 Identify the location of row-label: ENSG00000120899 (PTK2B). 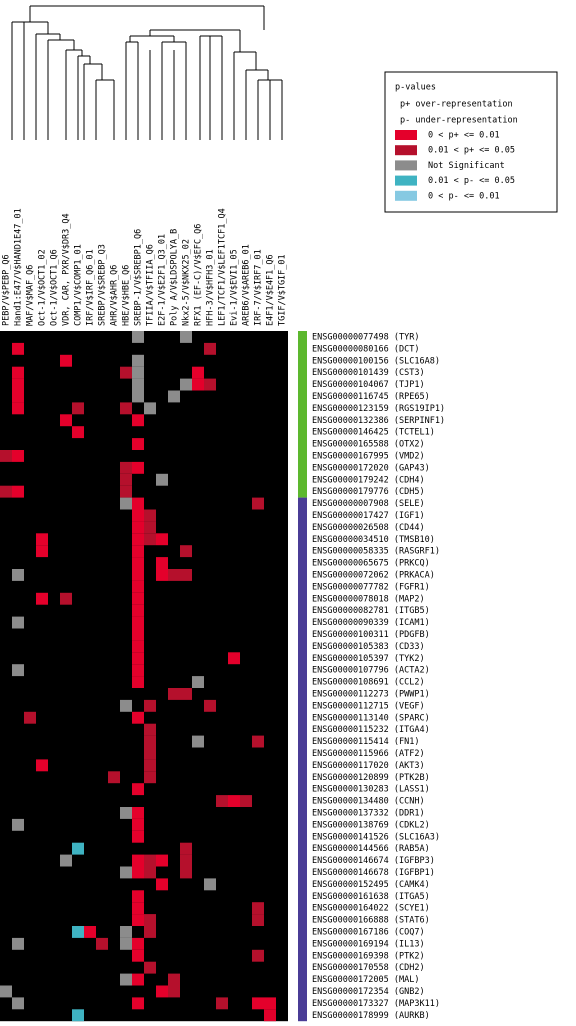
(371, 778).